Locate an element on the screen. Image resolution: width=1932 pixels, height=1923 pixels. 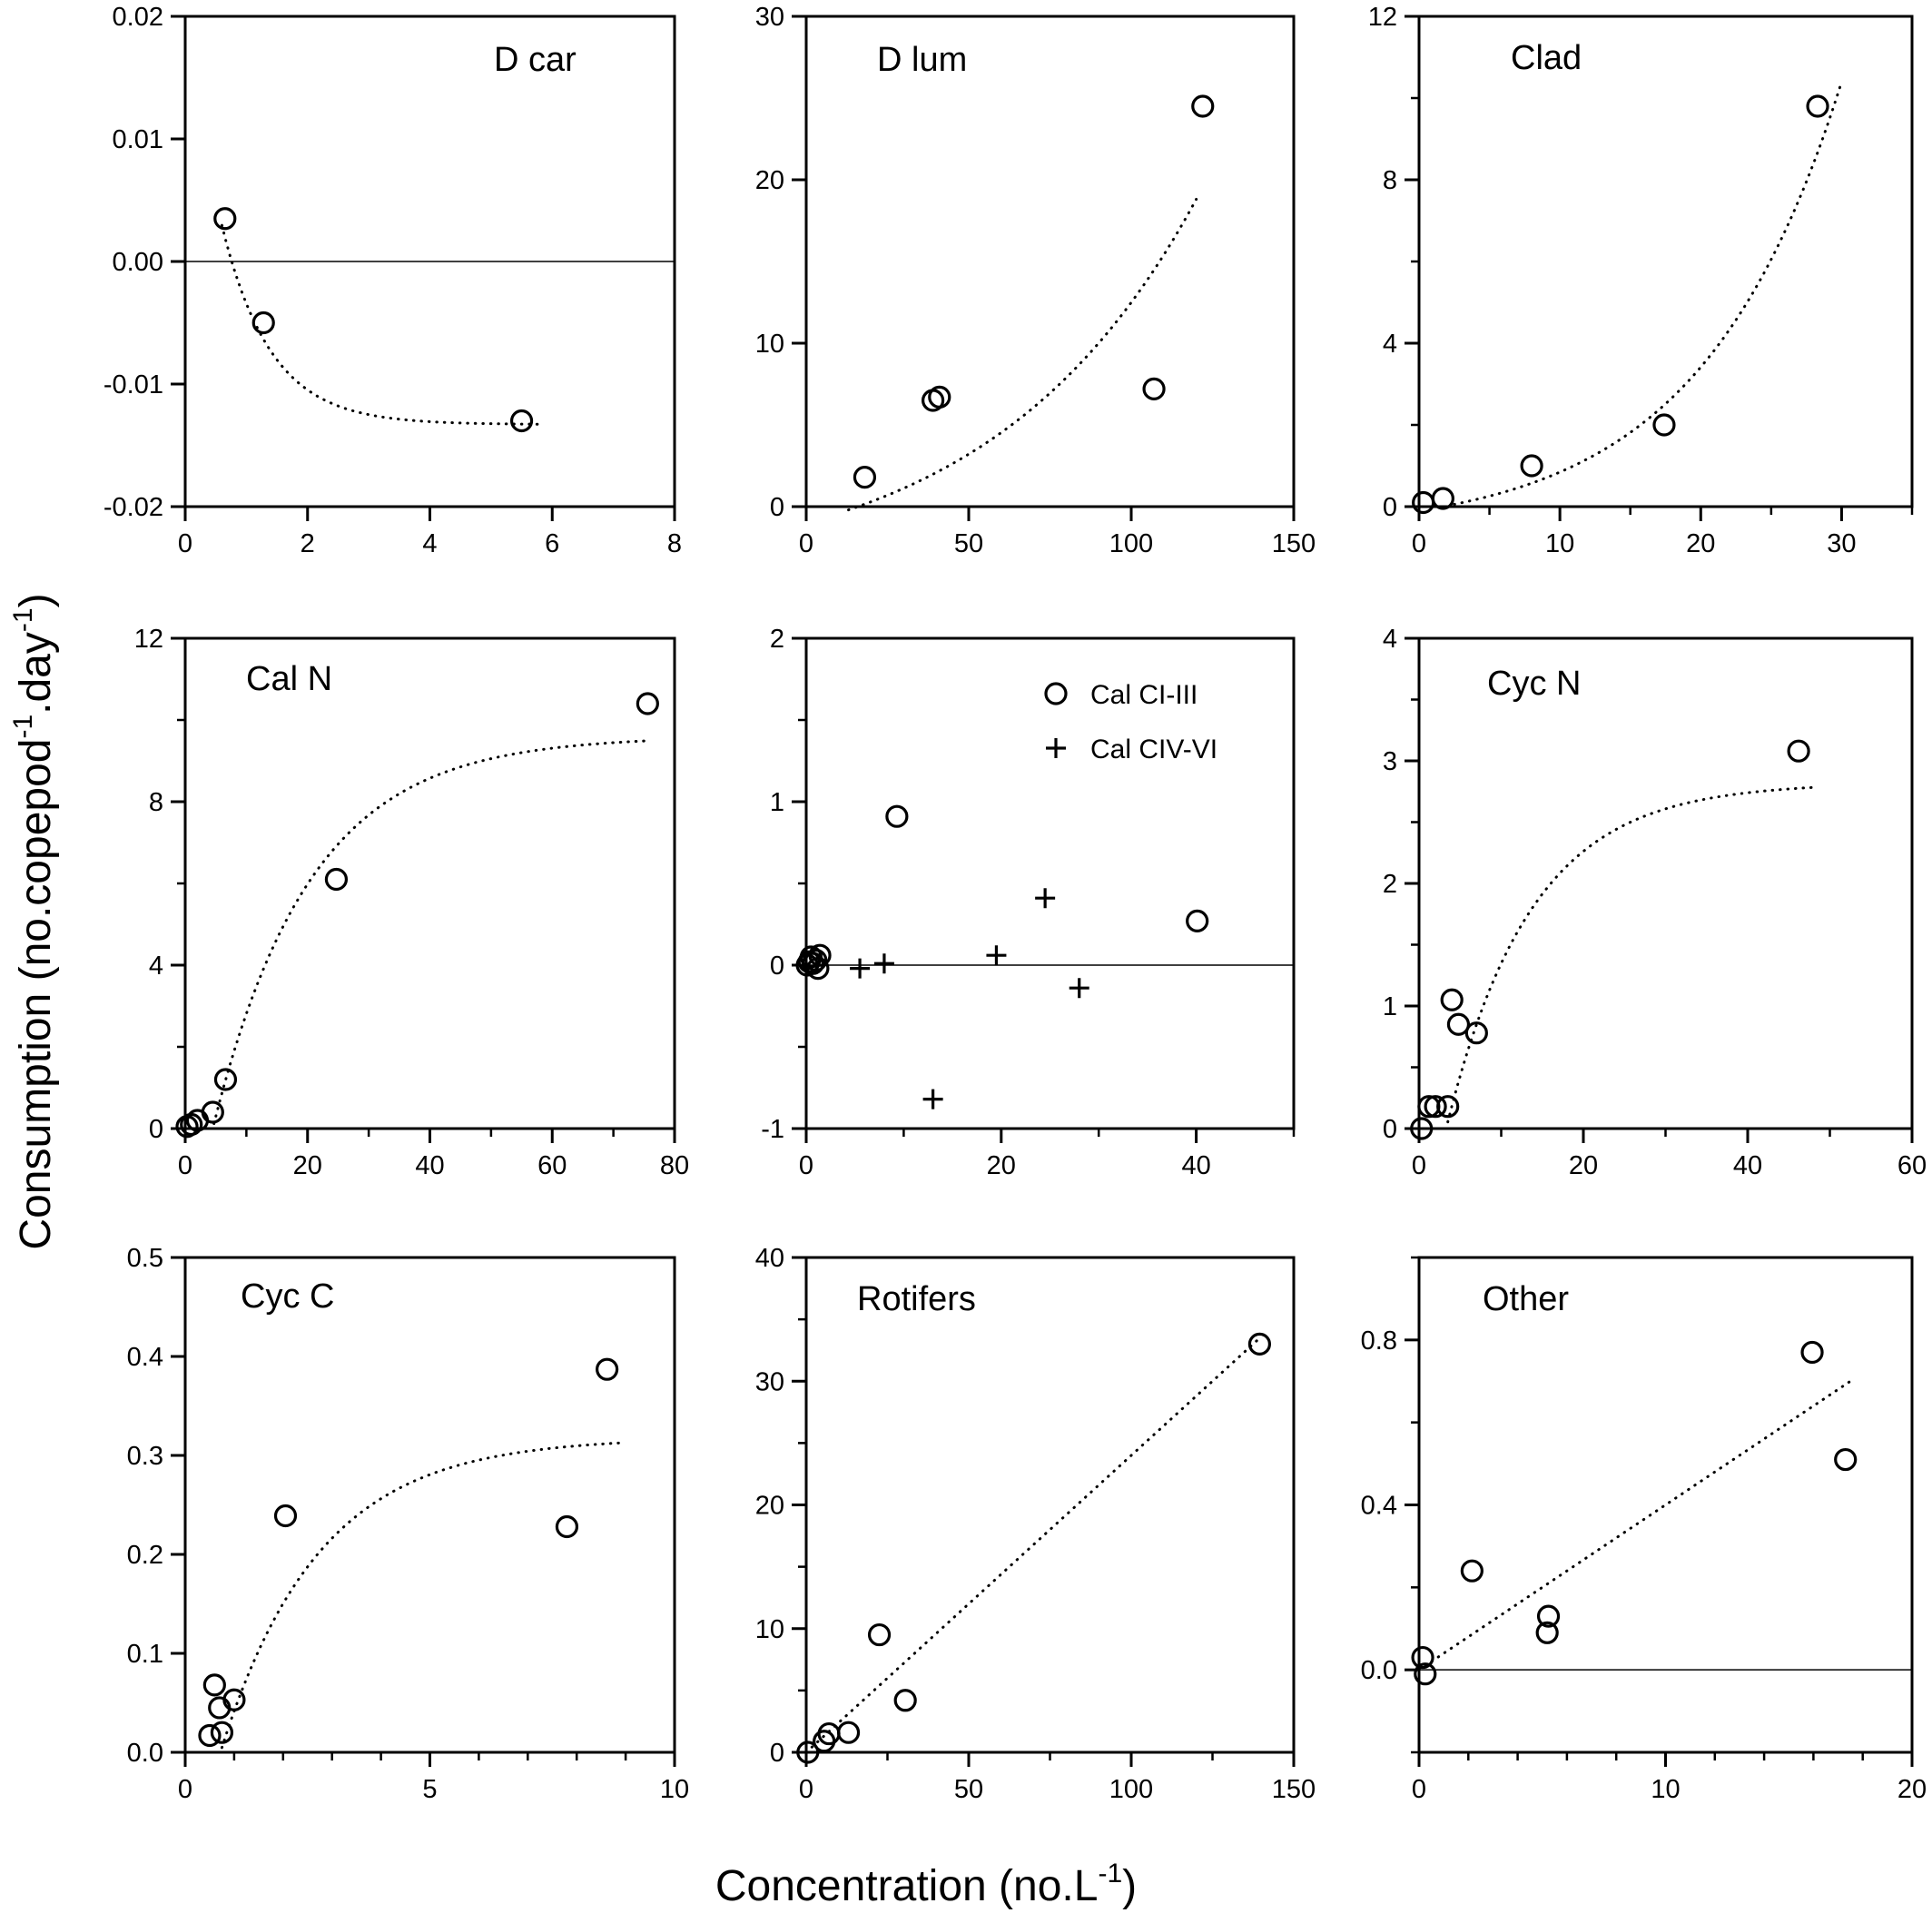
y-tick-label: 0.8 is located at coordinates (1379, 1341).